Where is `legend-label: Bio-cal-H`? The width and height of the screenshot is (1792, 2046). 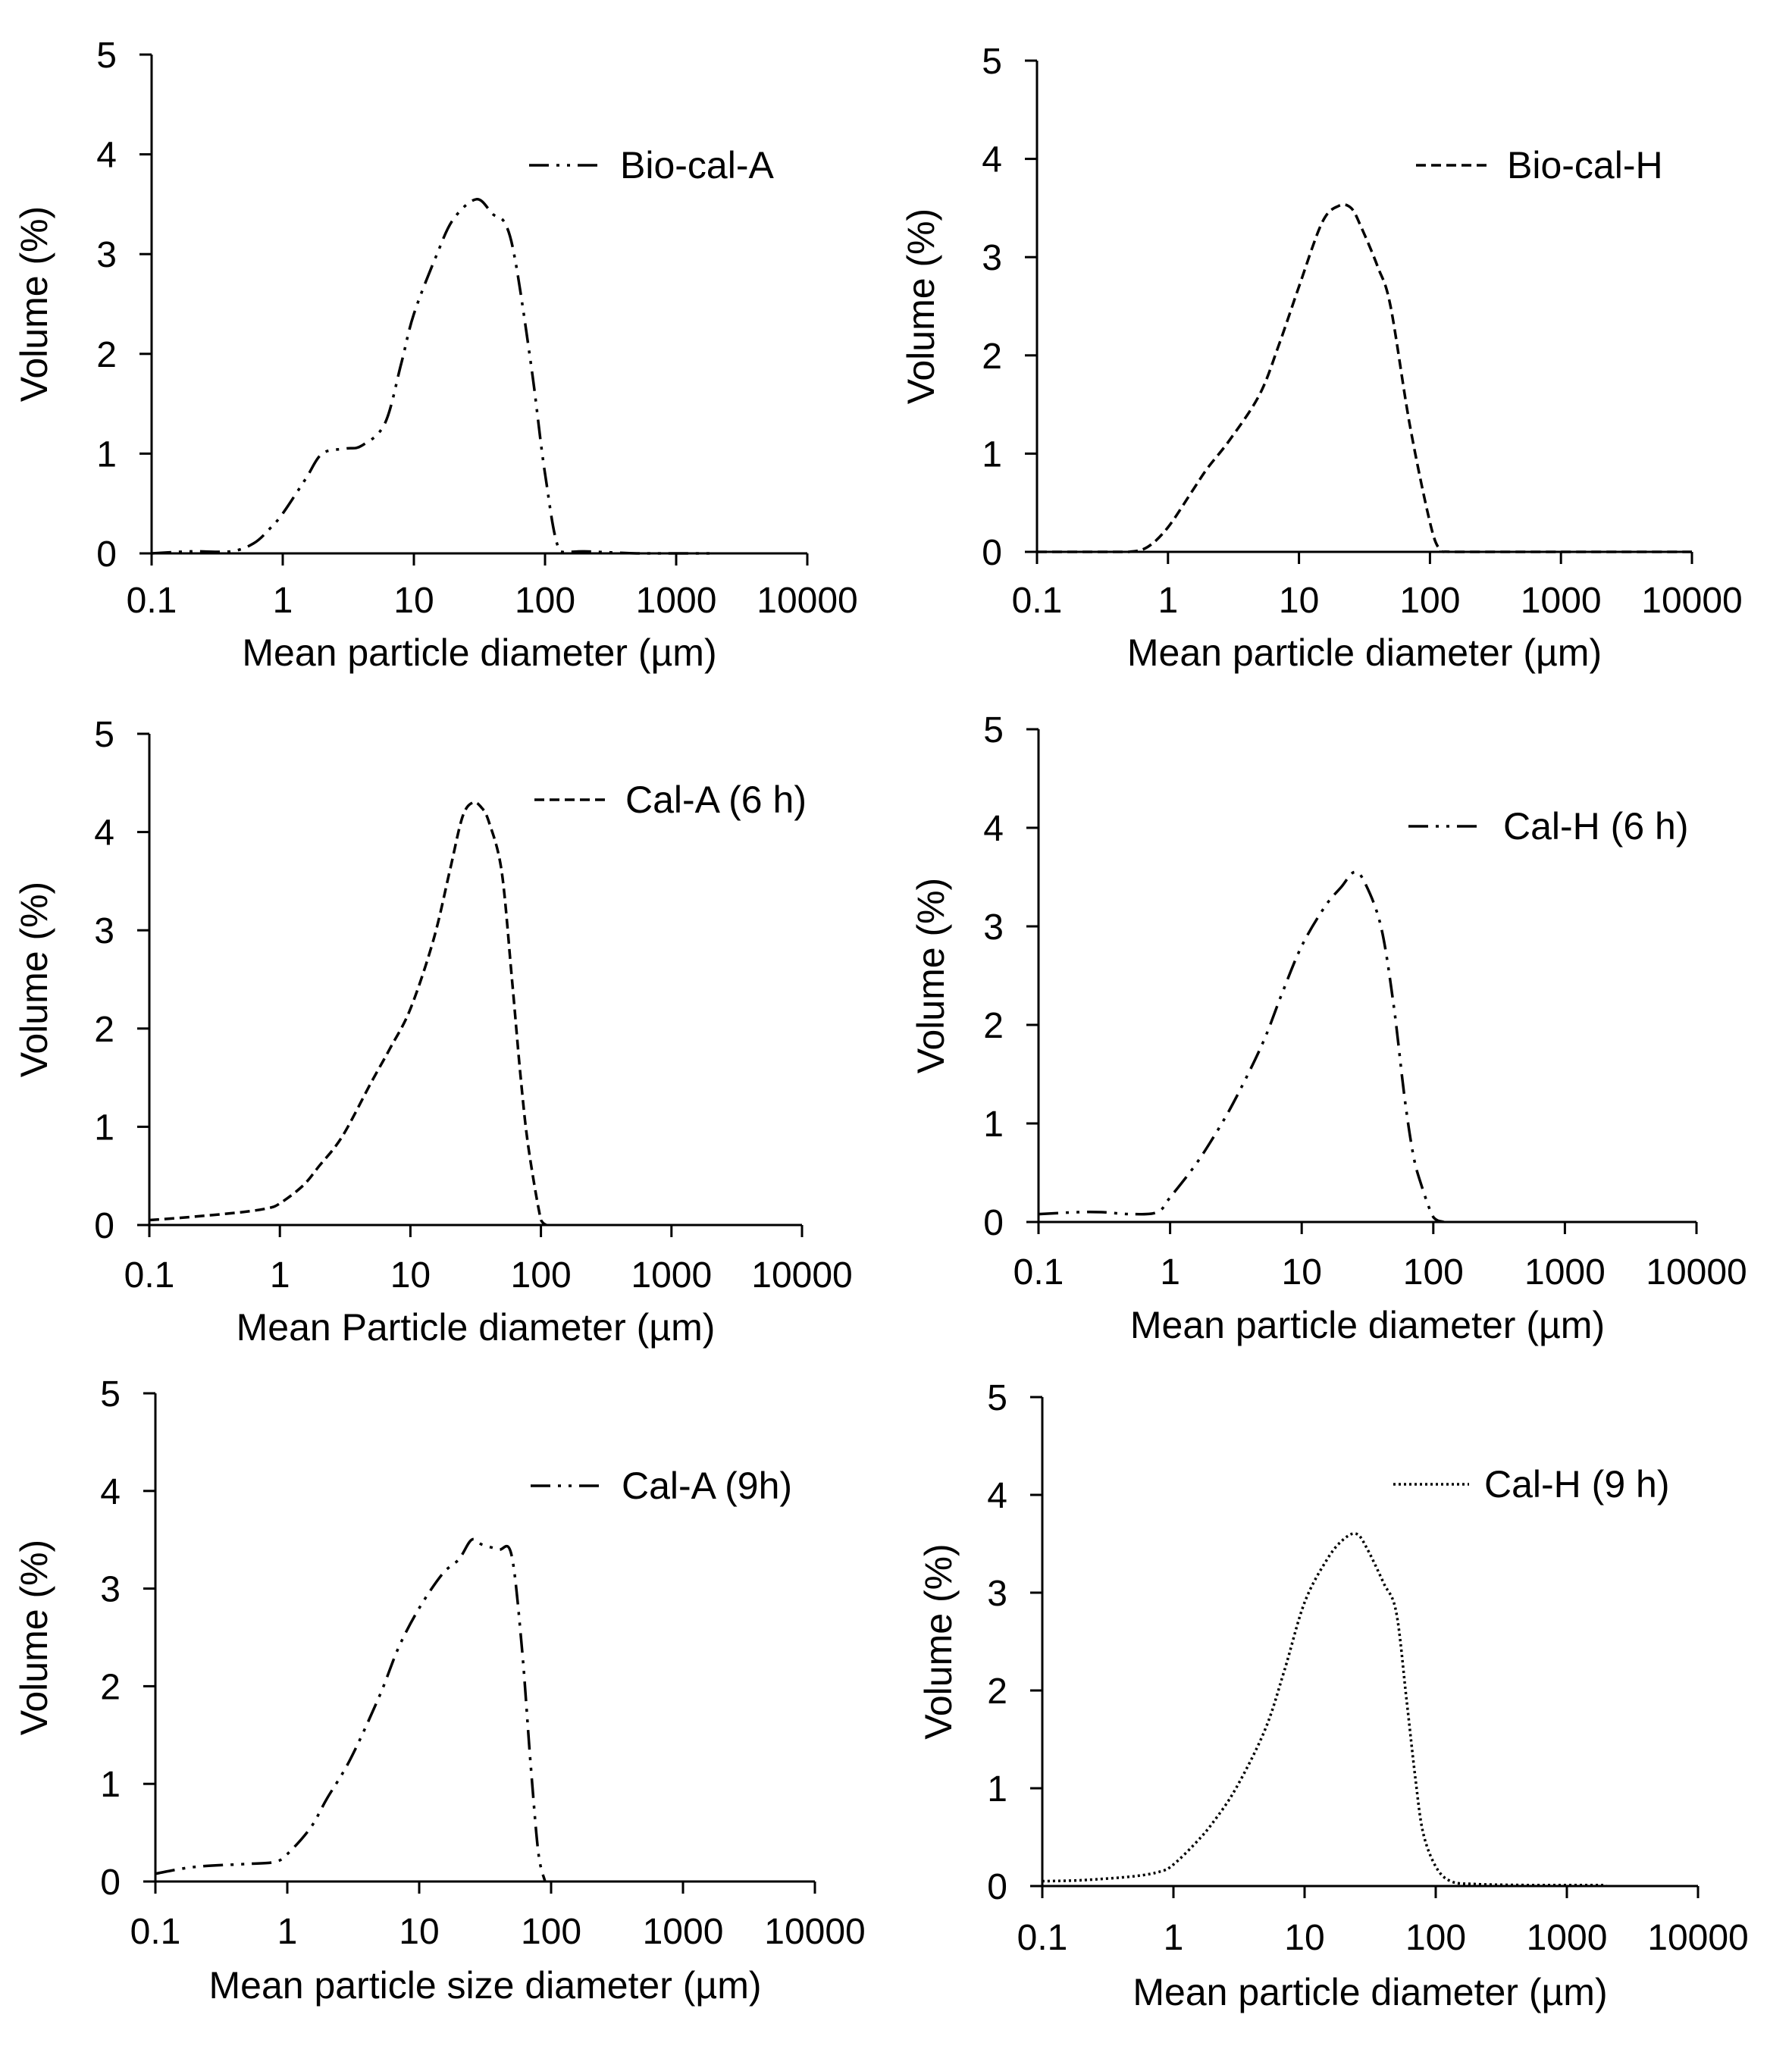 legend-label: Bio-cal-H is located at coordinates (1585, 165).